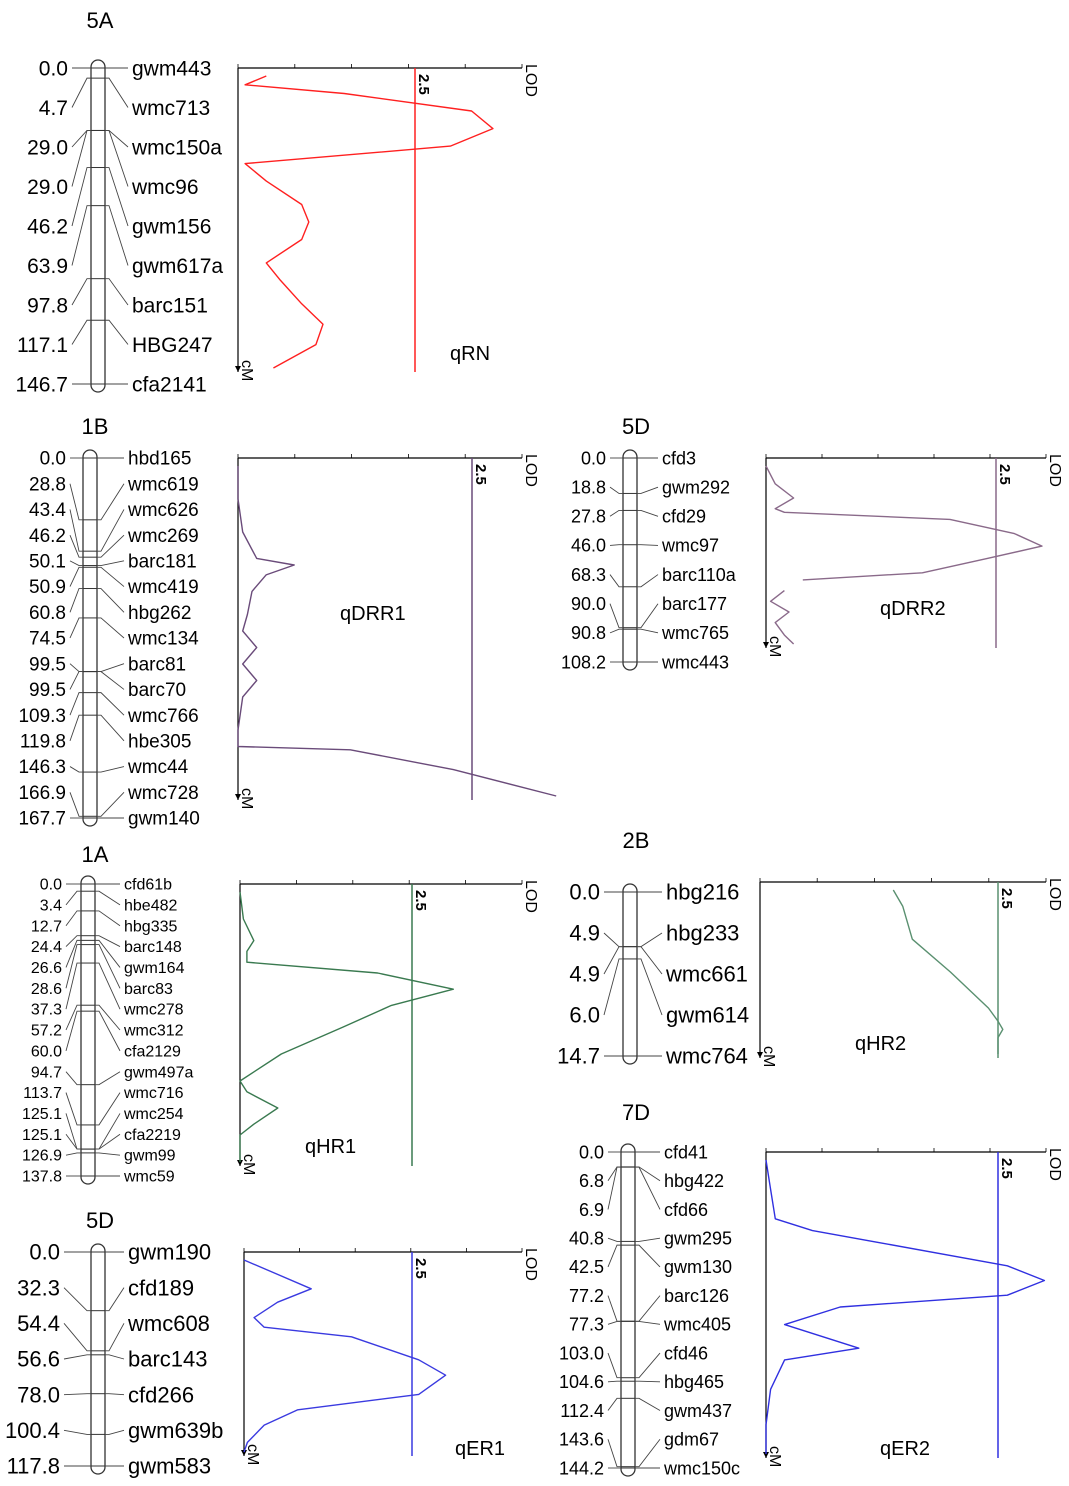  I want to click on position-label: 3.4, so click(51, 905).